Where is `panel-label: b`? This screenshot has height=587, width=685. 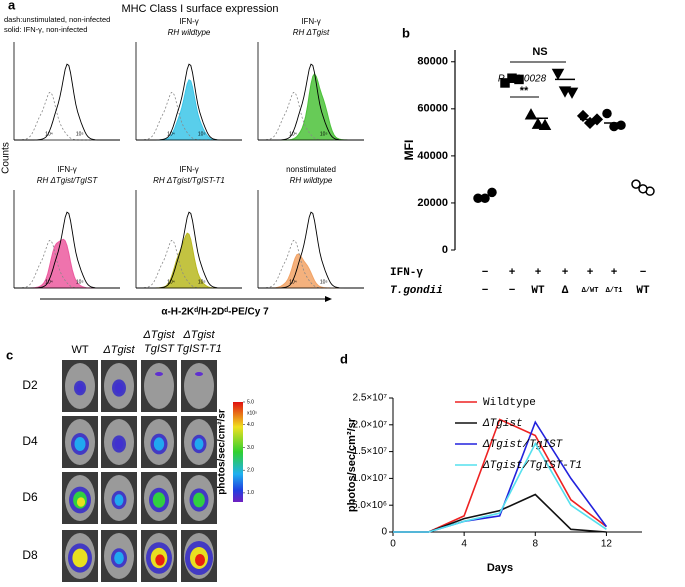
panel-label: b is located at coordinates (406, 32).